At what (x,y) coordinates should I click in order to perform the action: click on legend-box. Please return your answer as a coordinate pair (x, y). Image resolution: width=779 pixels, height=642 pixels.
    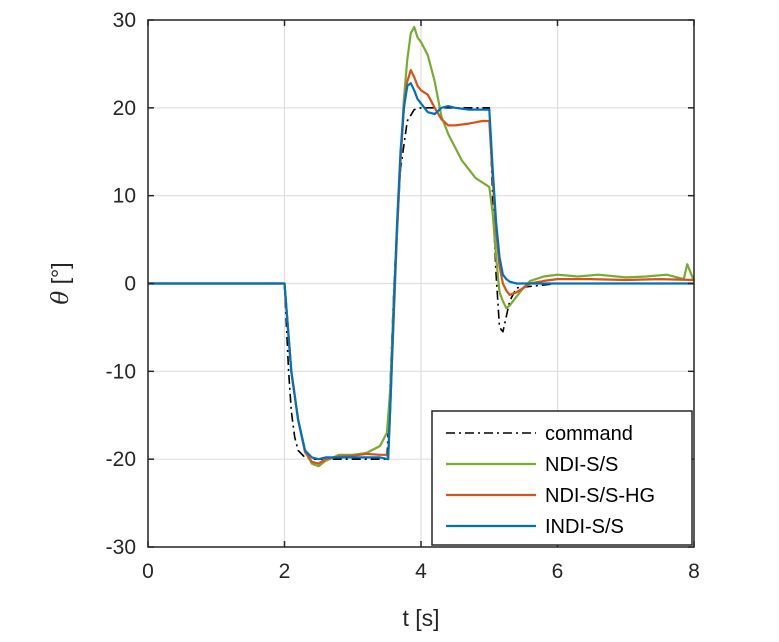
    Looking at the image, I should click on (562, 478).